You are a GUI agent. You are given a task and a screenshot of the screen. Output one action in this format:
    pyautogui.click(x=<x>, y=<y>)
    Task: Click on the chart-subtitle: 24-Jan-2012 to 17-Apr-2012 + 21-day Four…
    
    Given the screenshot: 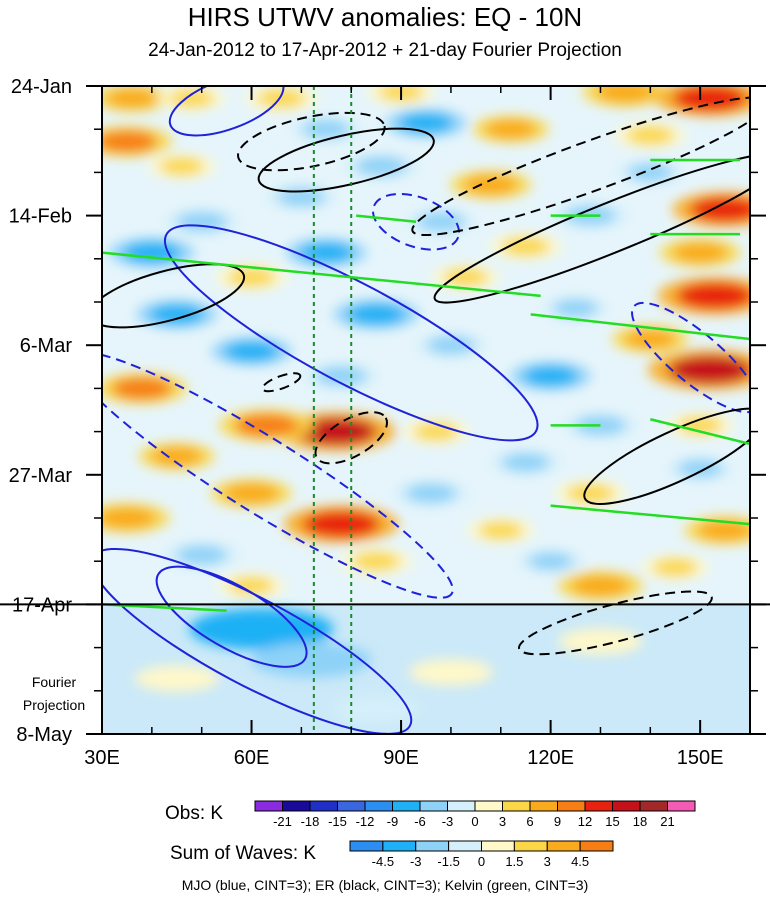 What is the action you would take?
    pyautogui.click(x=385, y=50)
    